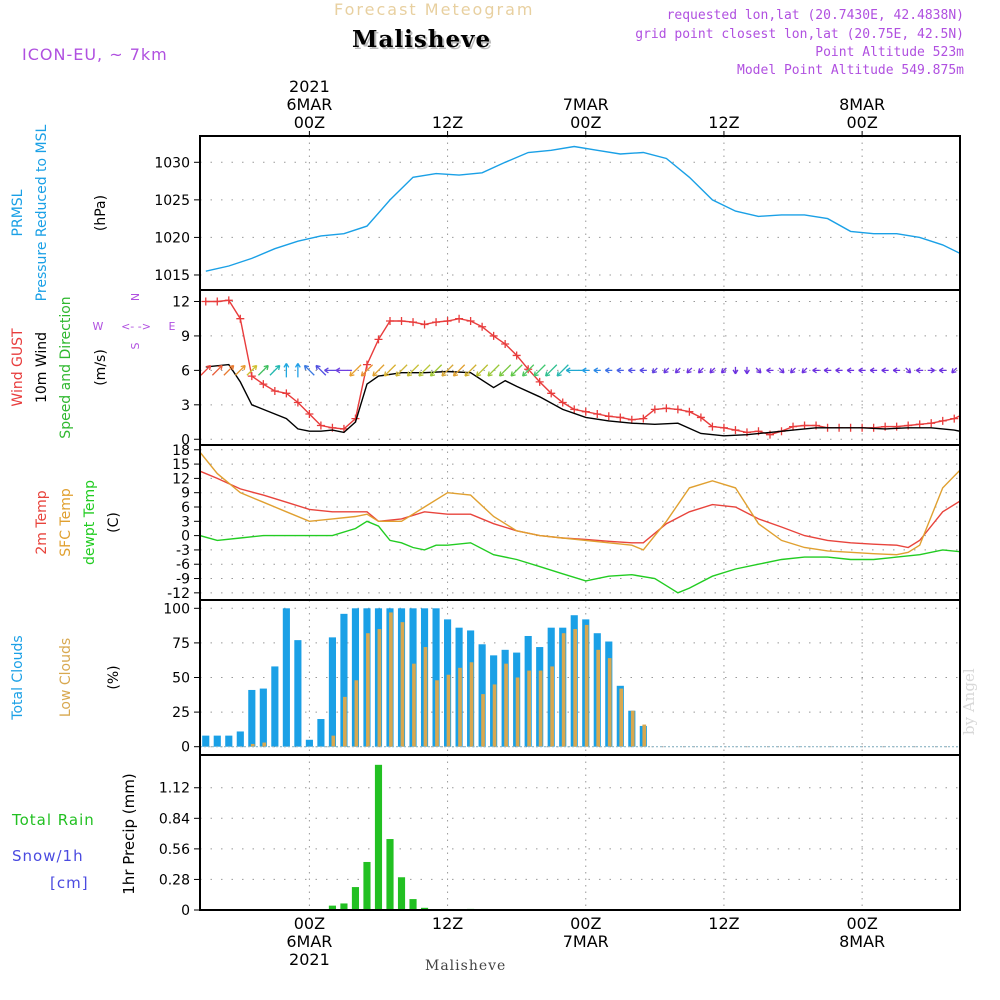 The height and width of the screenshot is (1000, 1000). I want to click on y-tick-label: 6, so click(185, 371).